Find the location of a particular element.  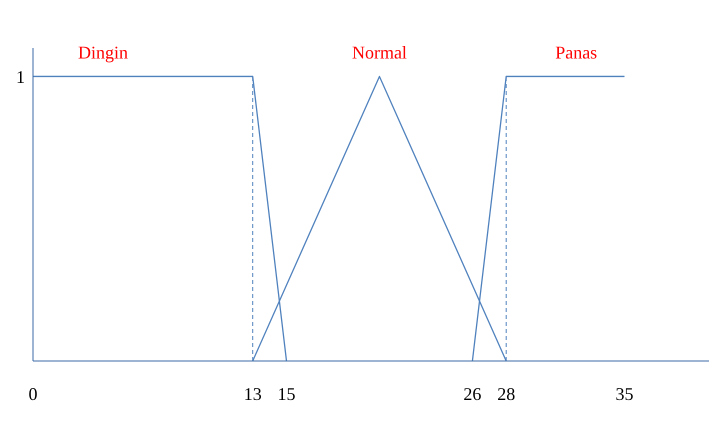

x-tick-label: 15 is located at coordinates (287, 394).